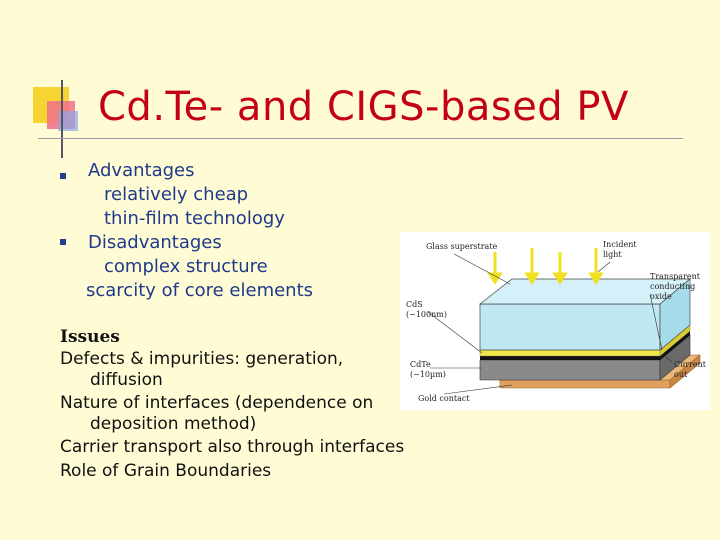 The height and width of the screenshot is (540, 720). What do you see at coordinates (428, 369) in the screenshot?
I see `label-cdte: CdTe (~10µm)` at bounding box center [428, 369].